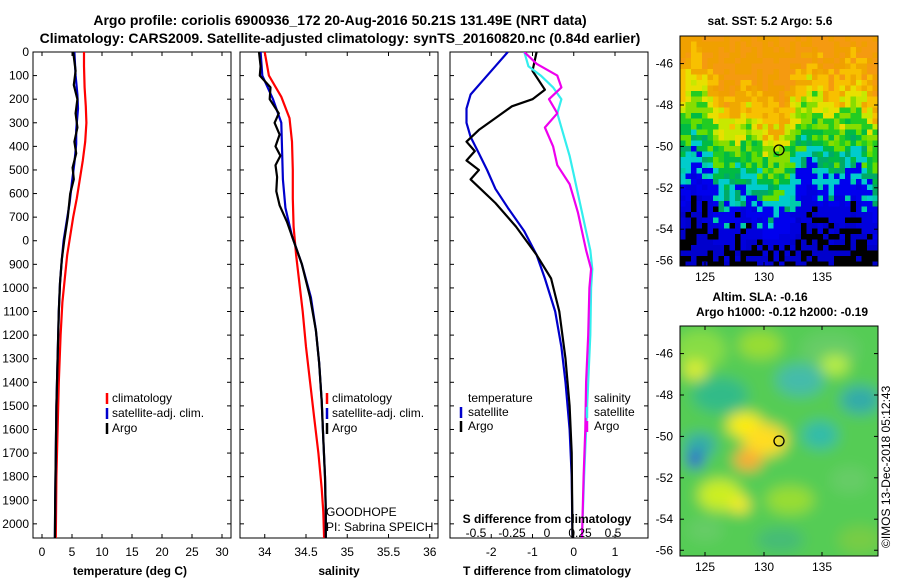 Image resolution: width=900 pixels, height=585 pixels. I want to click on depth-tick-label: 1600, so click(15, 429).